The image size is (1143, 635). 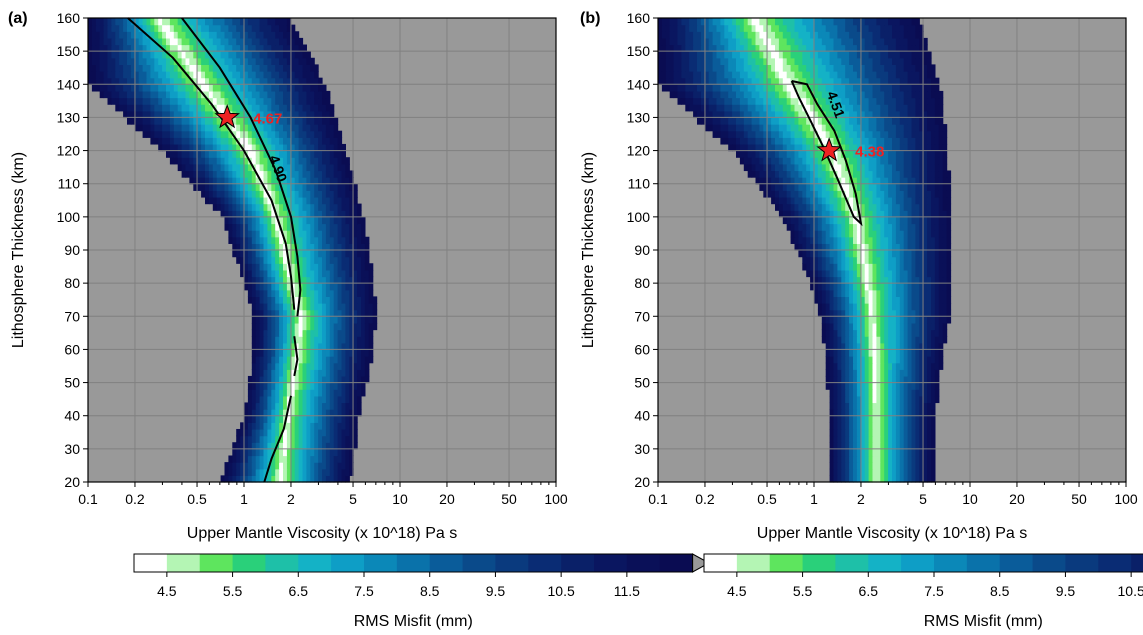 I want to click on x-tick-label: 20, so click(x=447, y=499).